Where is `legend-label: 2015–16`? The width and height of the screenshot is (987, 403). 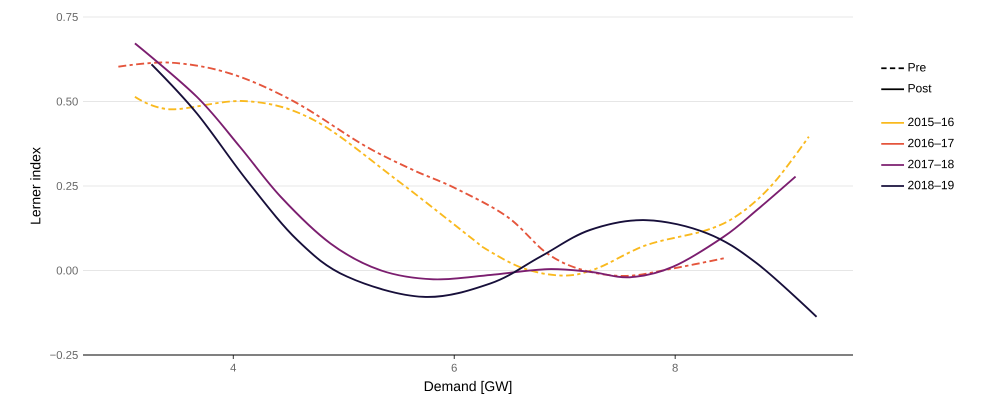 legend-label: 2015–16 is located at coordinates (931, 122).